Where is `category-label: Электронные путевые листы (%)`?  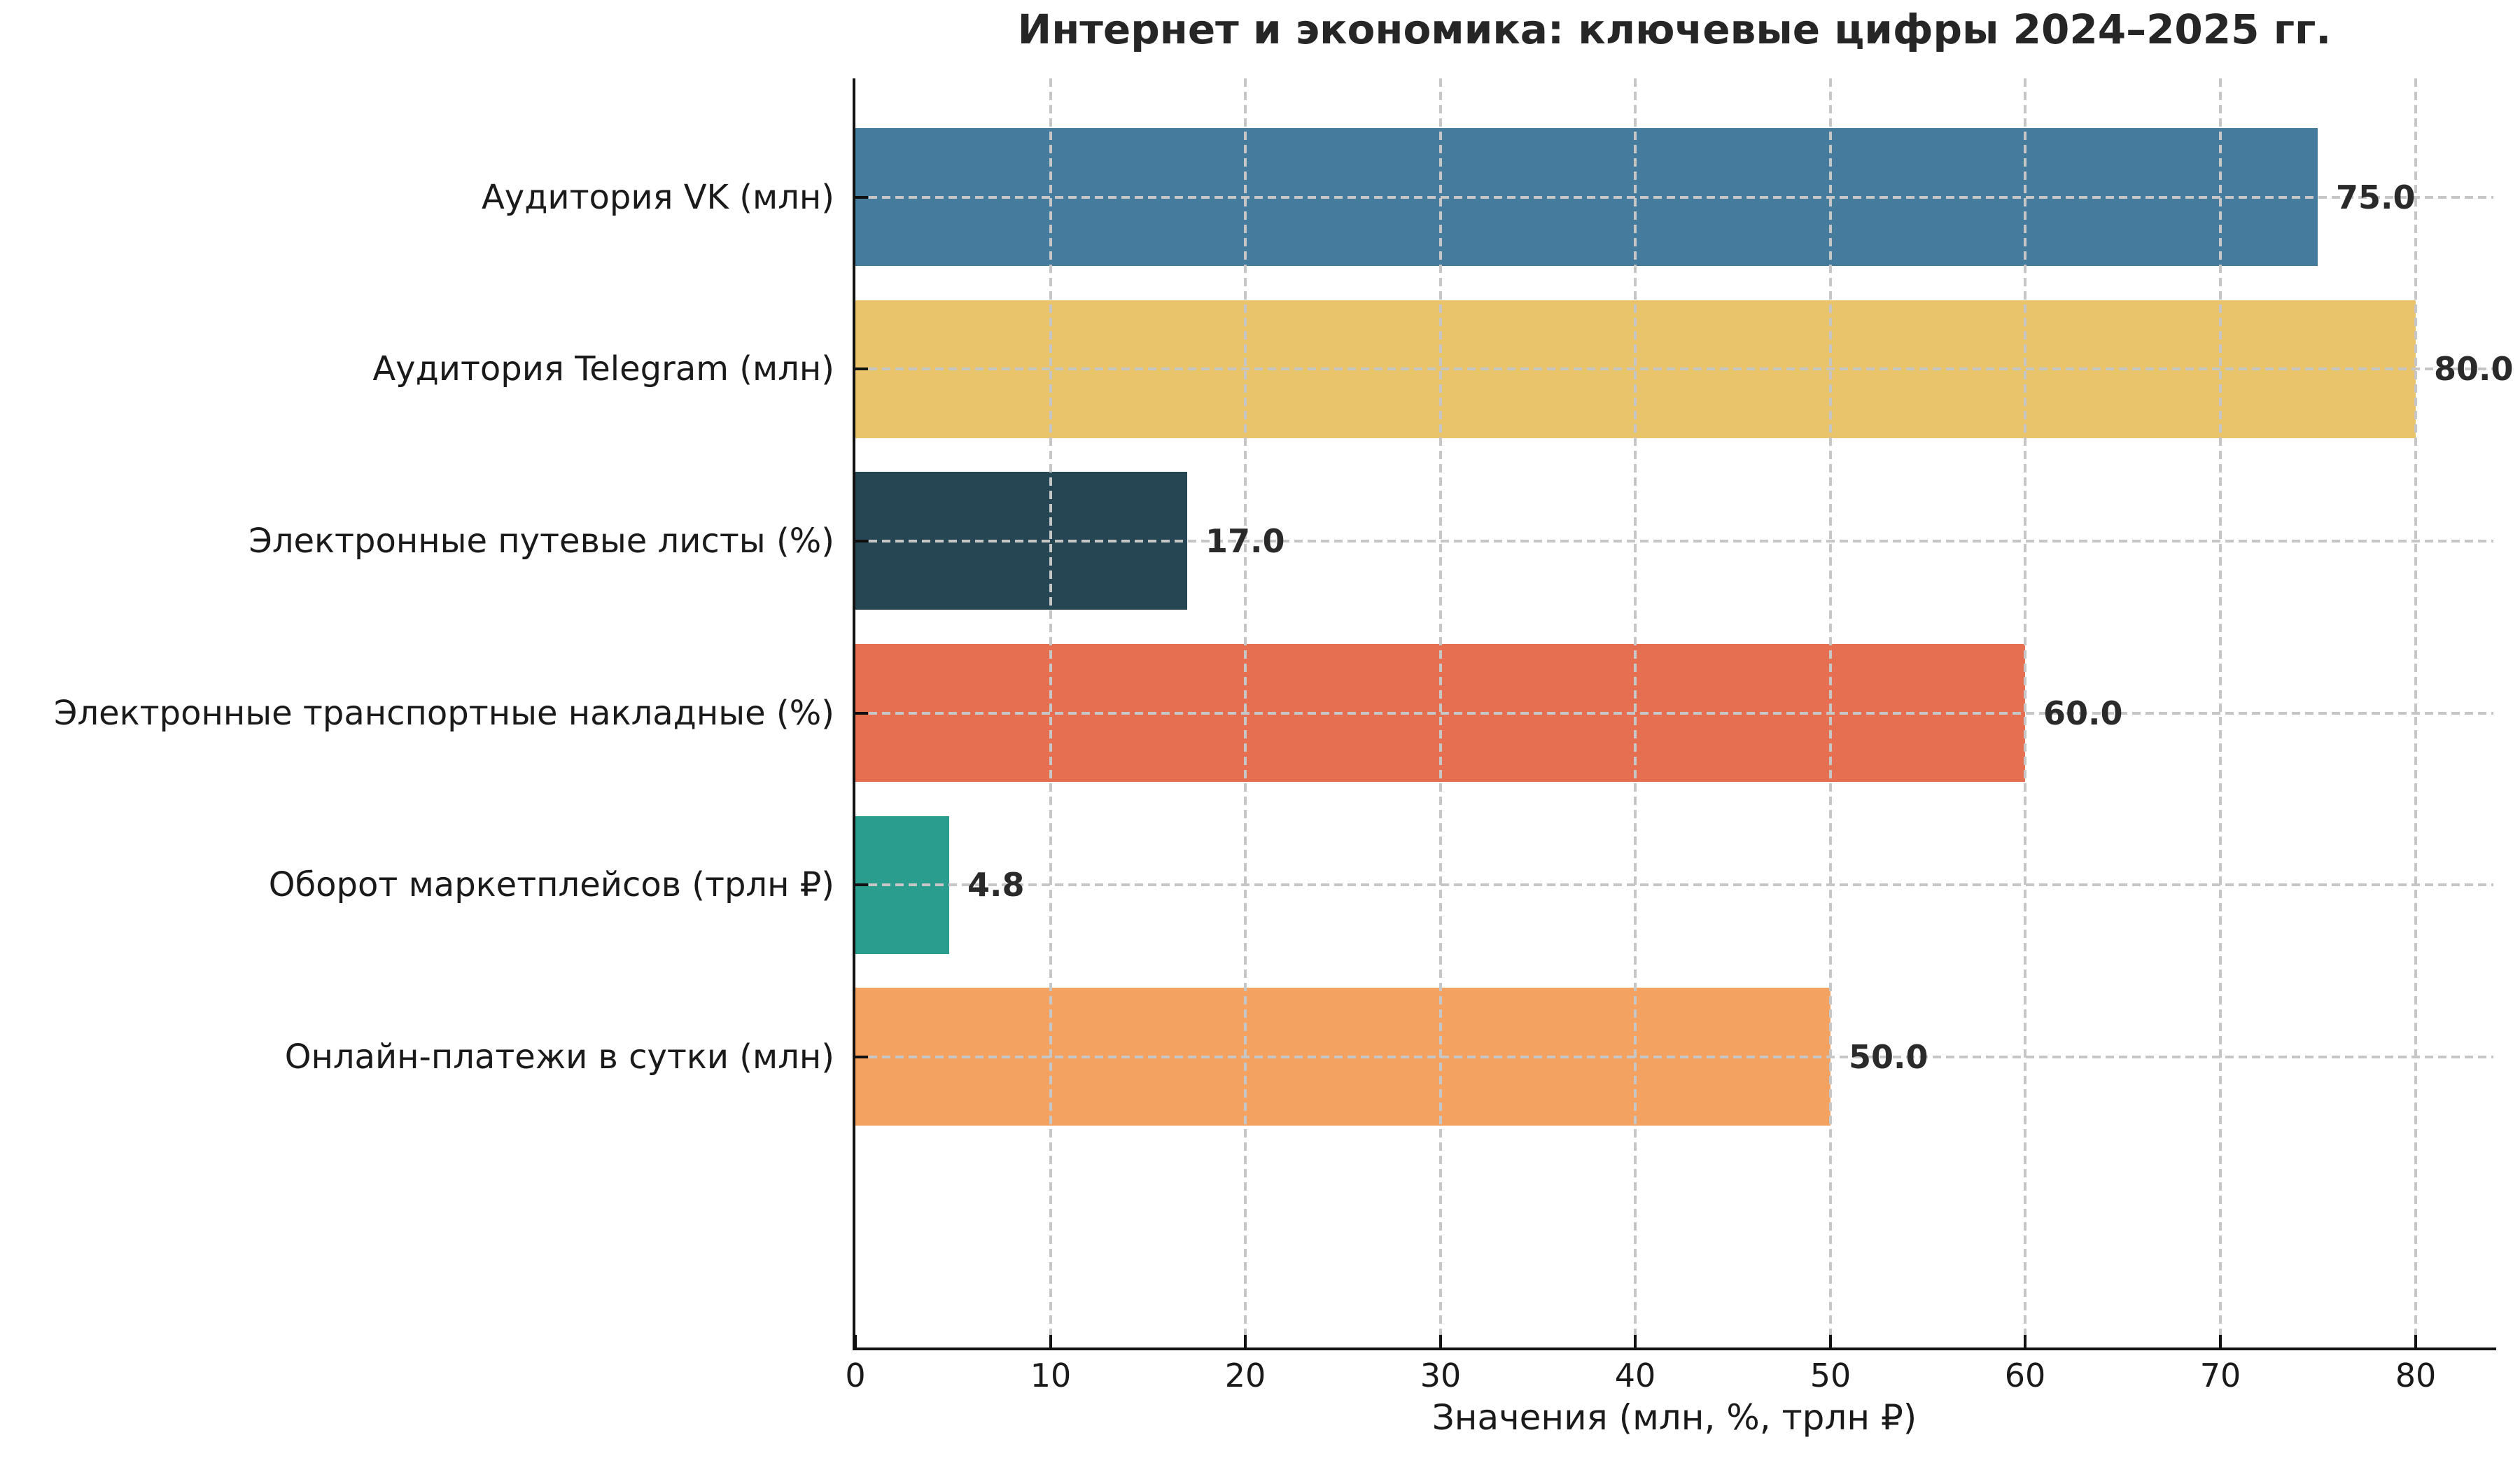
category-label: Электронные путевые листы (%) is located at coordinates (541, 541).